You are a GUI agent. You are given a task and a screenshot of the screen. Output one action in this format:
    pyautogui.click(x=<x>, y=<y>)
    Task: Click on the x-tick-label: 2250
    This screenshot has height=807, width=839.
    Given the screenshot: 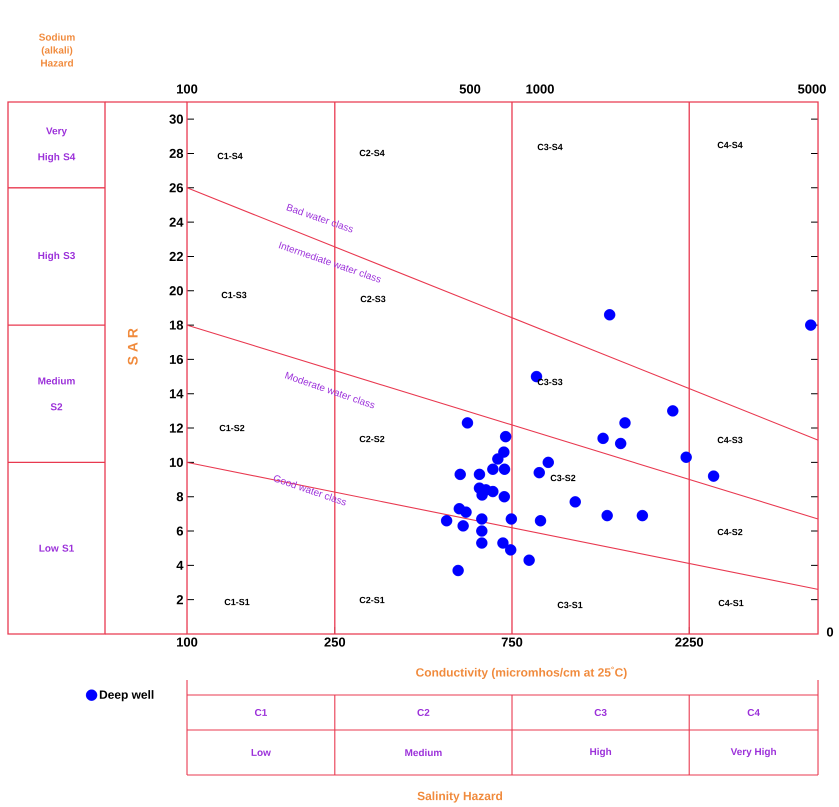 What is the action you would take?
    pyautogui.click(x=689, y=642)
    